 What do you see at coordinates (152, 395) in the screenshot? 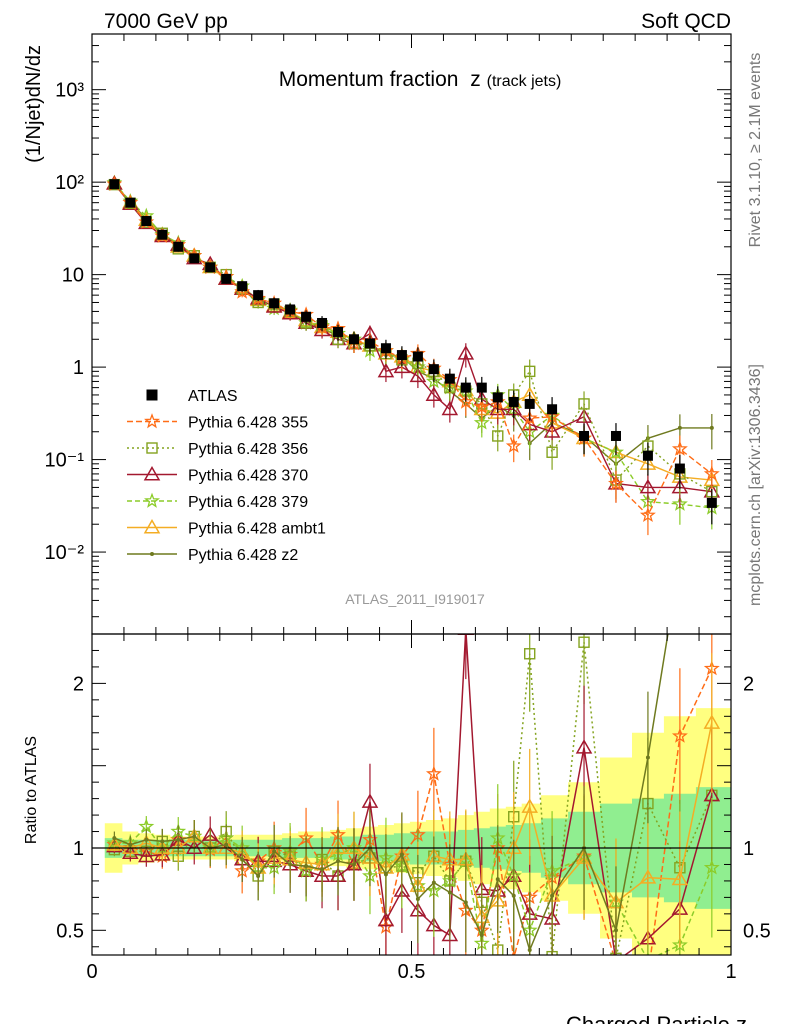
I see `legend-marker-atlas` at bounding box center [152, 395].